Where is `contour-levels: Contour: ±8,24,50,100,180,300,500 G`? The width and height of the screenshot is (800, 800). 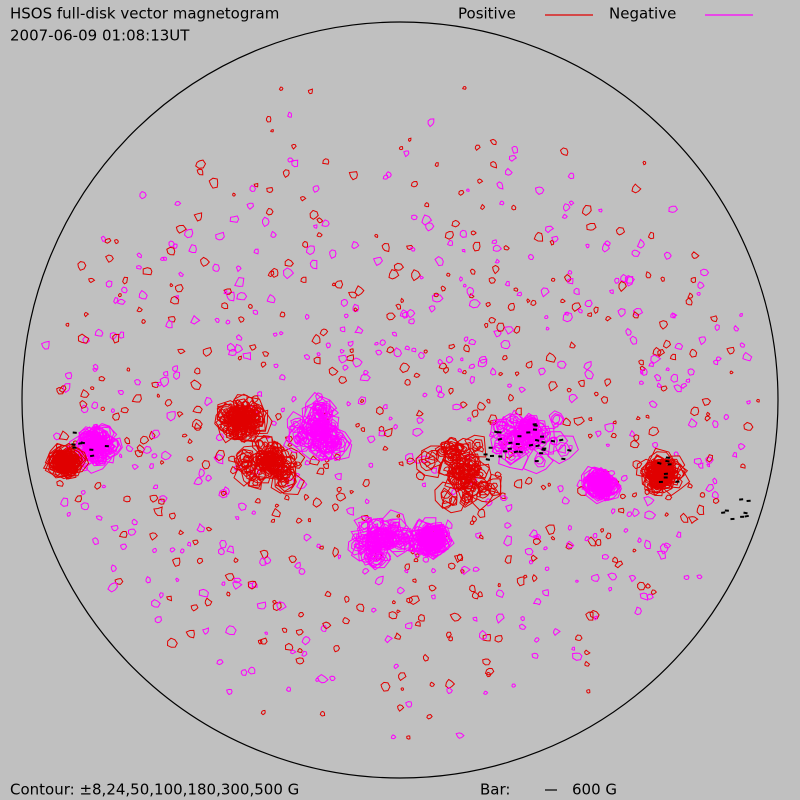 contour-levels: Contour: ±8,24,50,100,180,300,500 G is located at coordinates (154, 790).